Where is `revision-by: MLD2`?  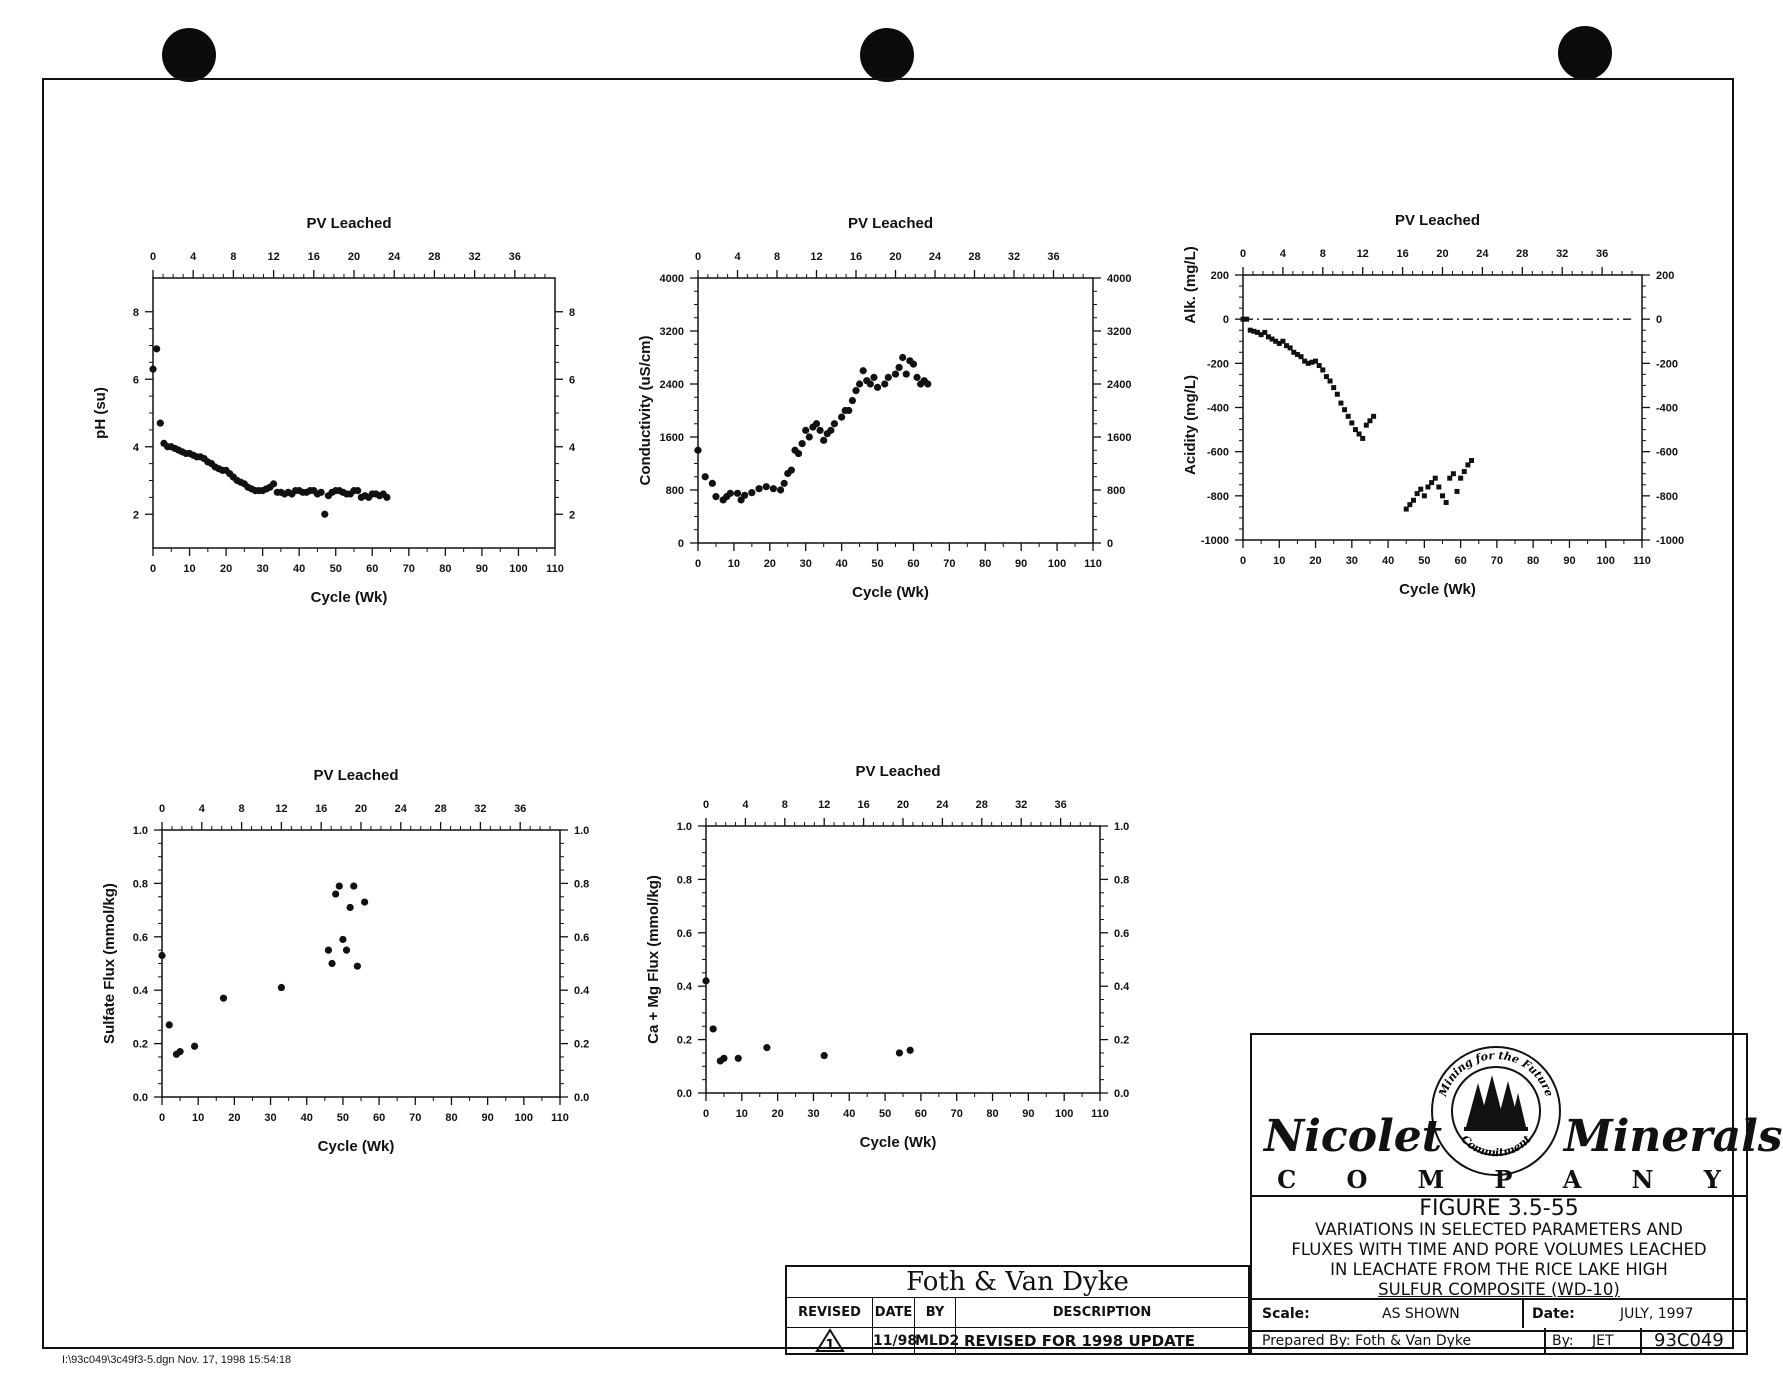
revision-by: MLD2 is located at coordinates (937, 1341).